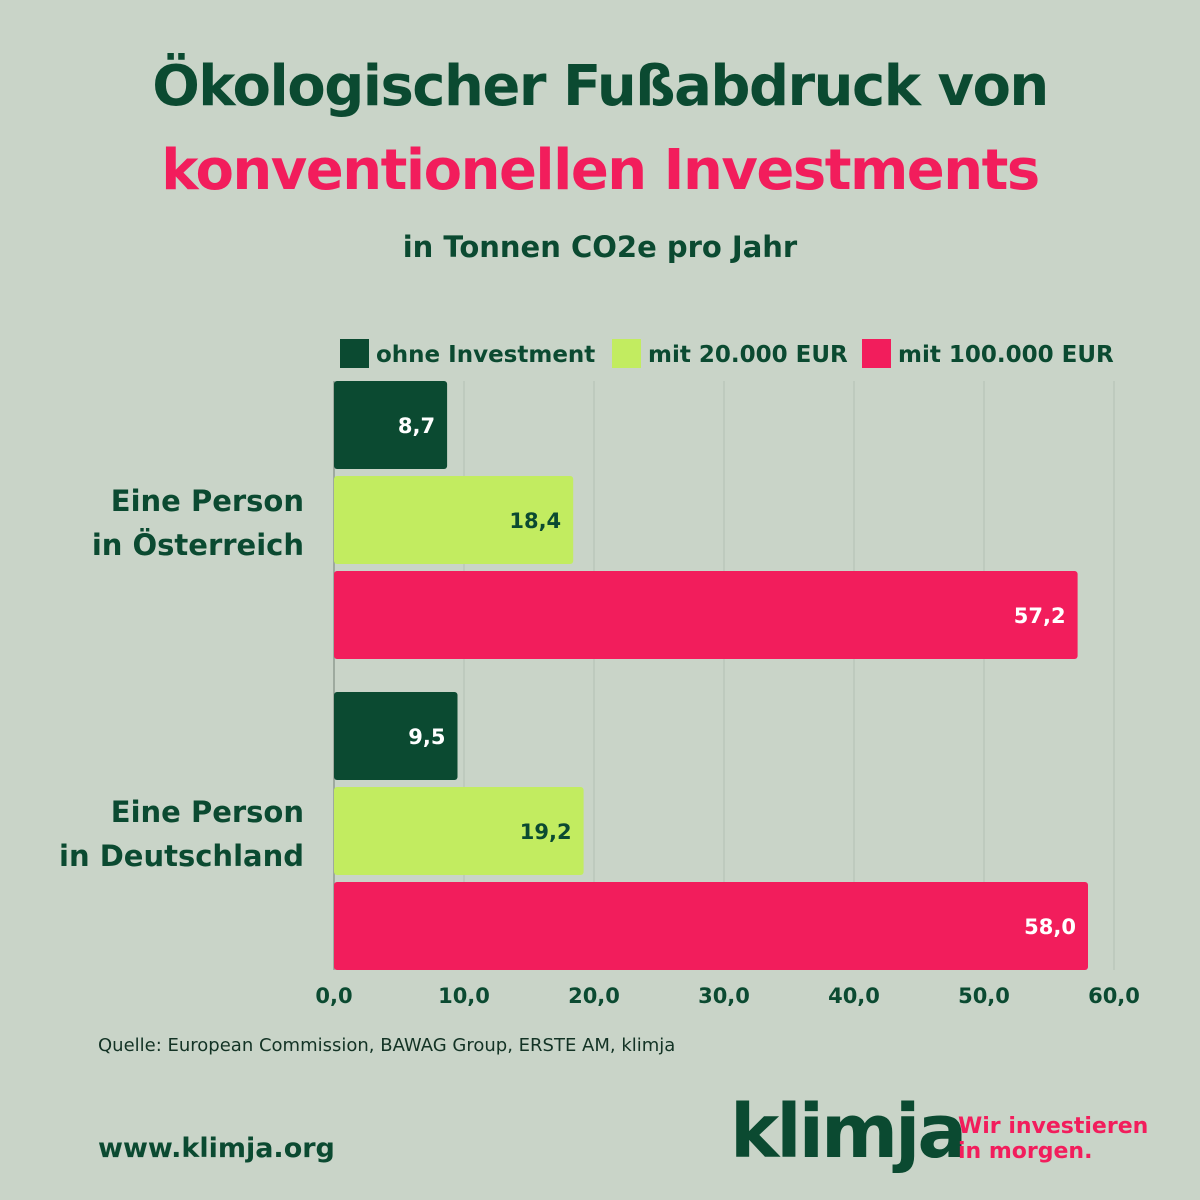  I want to click on bar-label-s0-c1: 9,5, so click(426, 737).